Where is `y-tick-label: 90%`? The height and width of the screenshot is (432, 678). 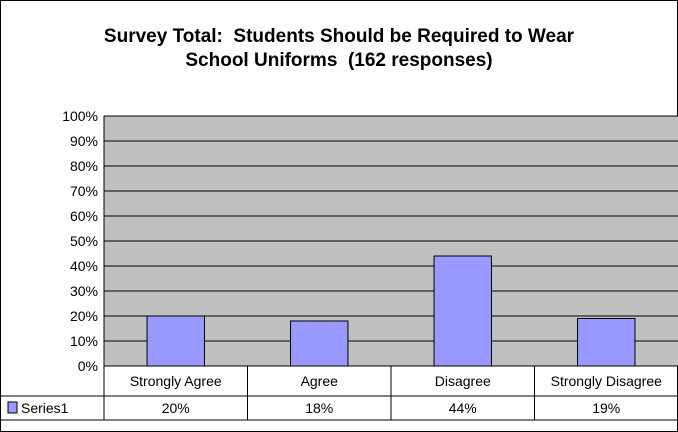 y-tick-label: 90% is located at coordinates (84, 141).